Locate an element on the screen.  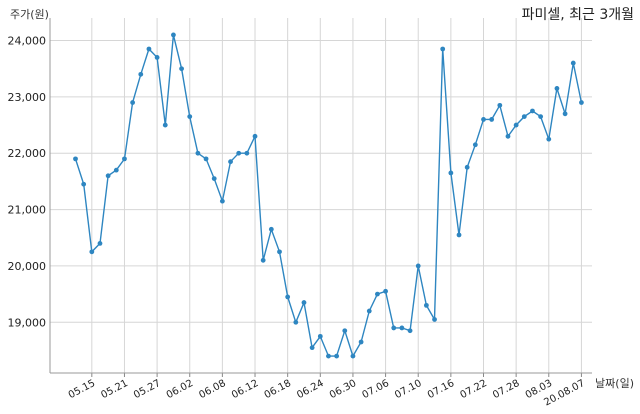
y-tick-label: 20,000 is located at coordinates (27, 266).